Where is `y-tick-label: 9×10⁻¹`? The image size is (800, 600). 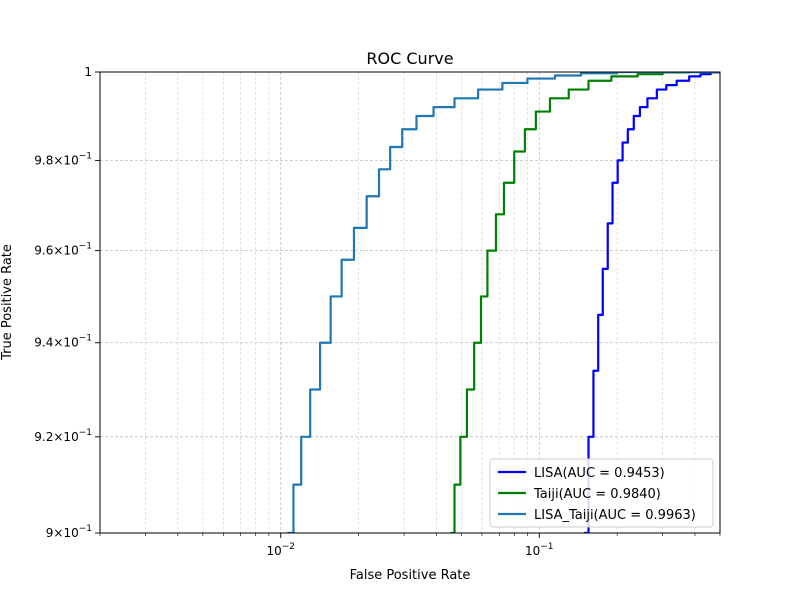 y-tick-label: 9×10⁻¹ is located at coordinates (69, 532).